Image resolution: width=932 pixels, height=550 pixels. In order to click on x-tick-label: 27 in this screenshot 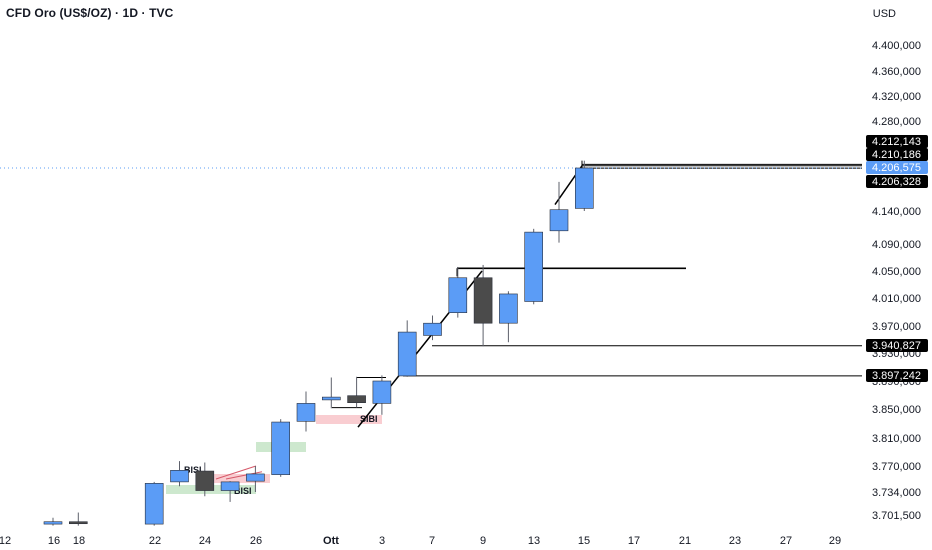, I will do `click(786, 541)`.